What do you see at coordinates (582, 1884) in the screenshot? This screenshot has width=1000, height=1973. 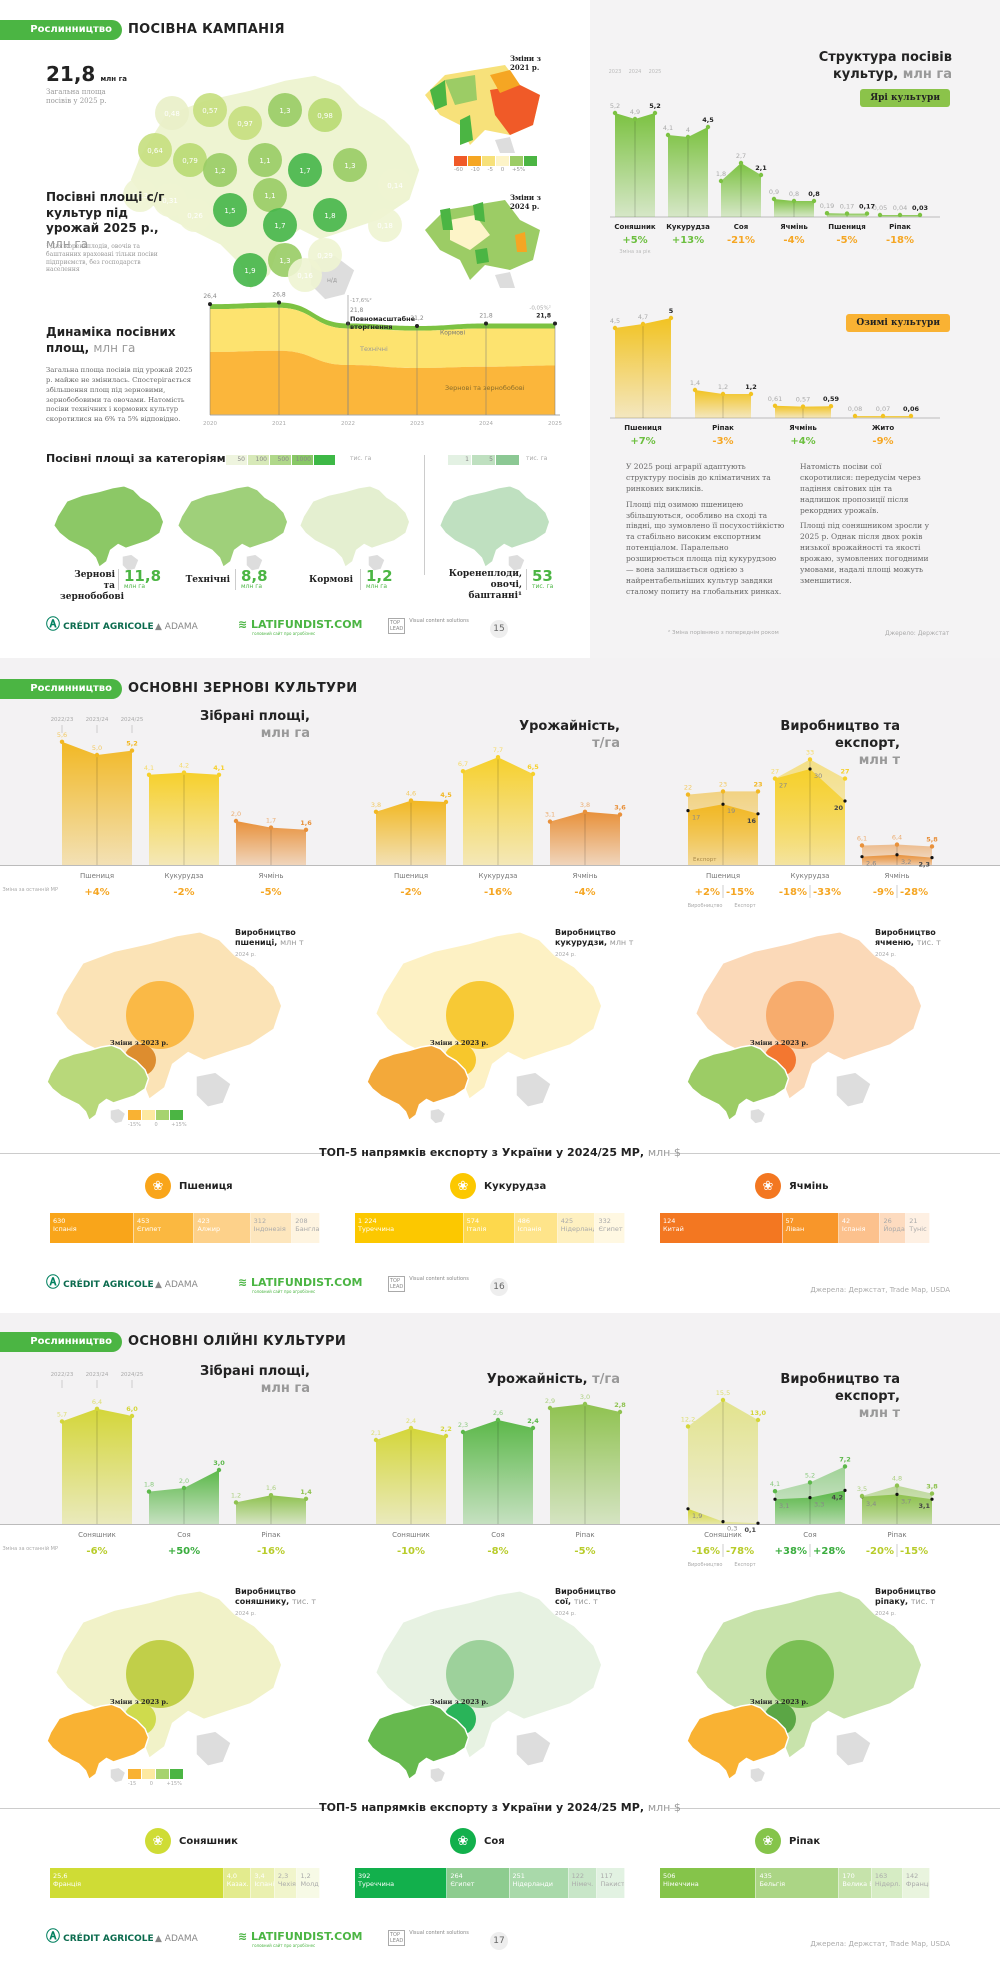 I see `export-country: Німеч.` at bounding box center [582, 1884].